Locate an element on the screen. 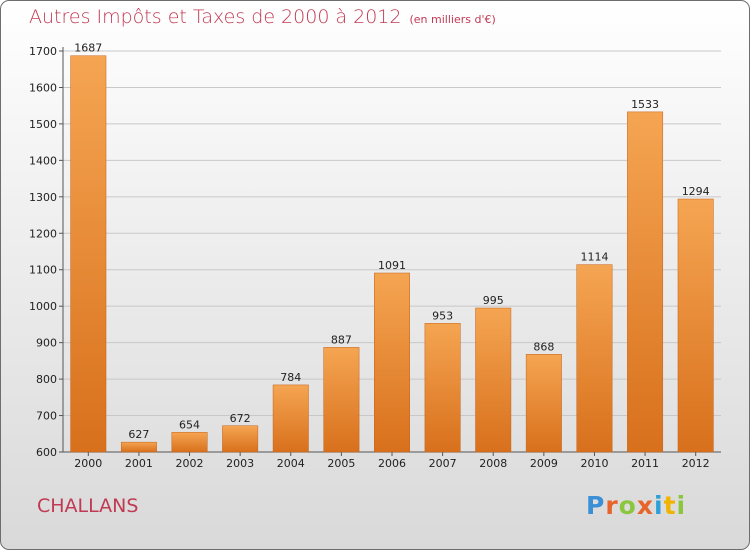  logo-letter: x is located at coordinates (645, 505).